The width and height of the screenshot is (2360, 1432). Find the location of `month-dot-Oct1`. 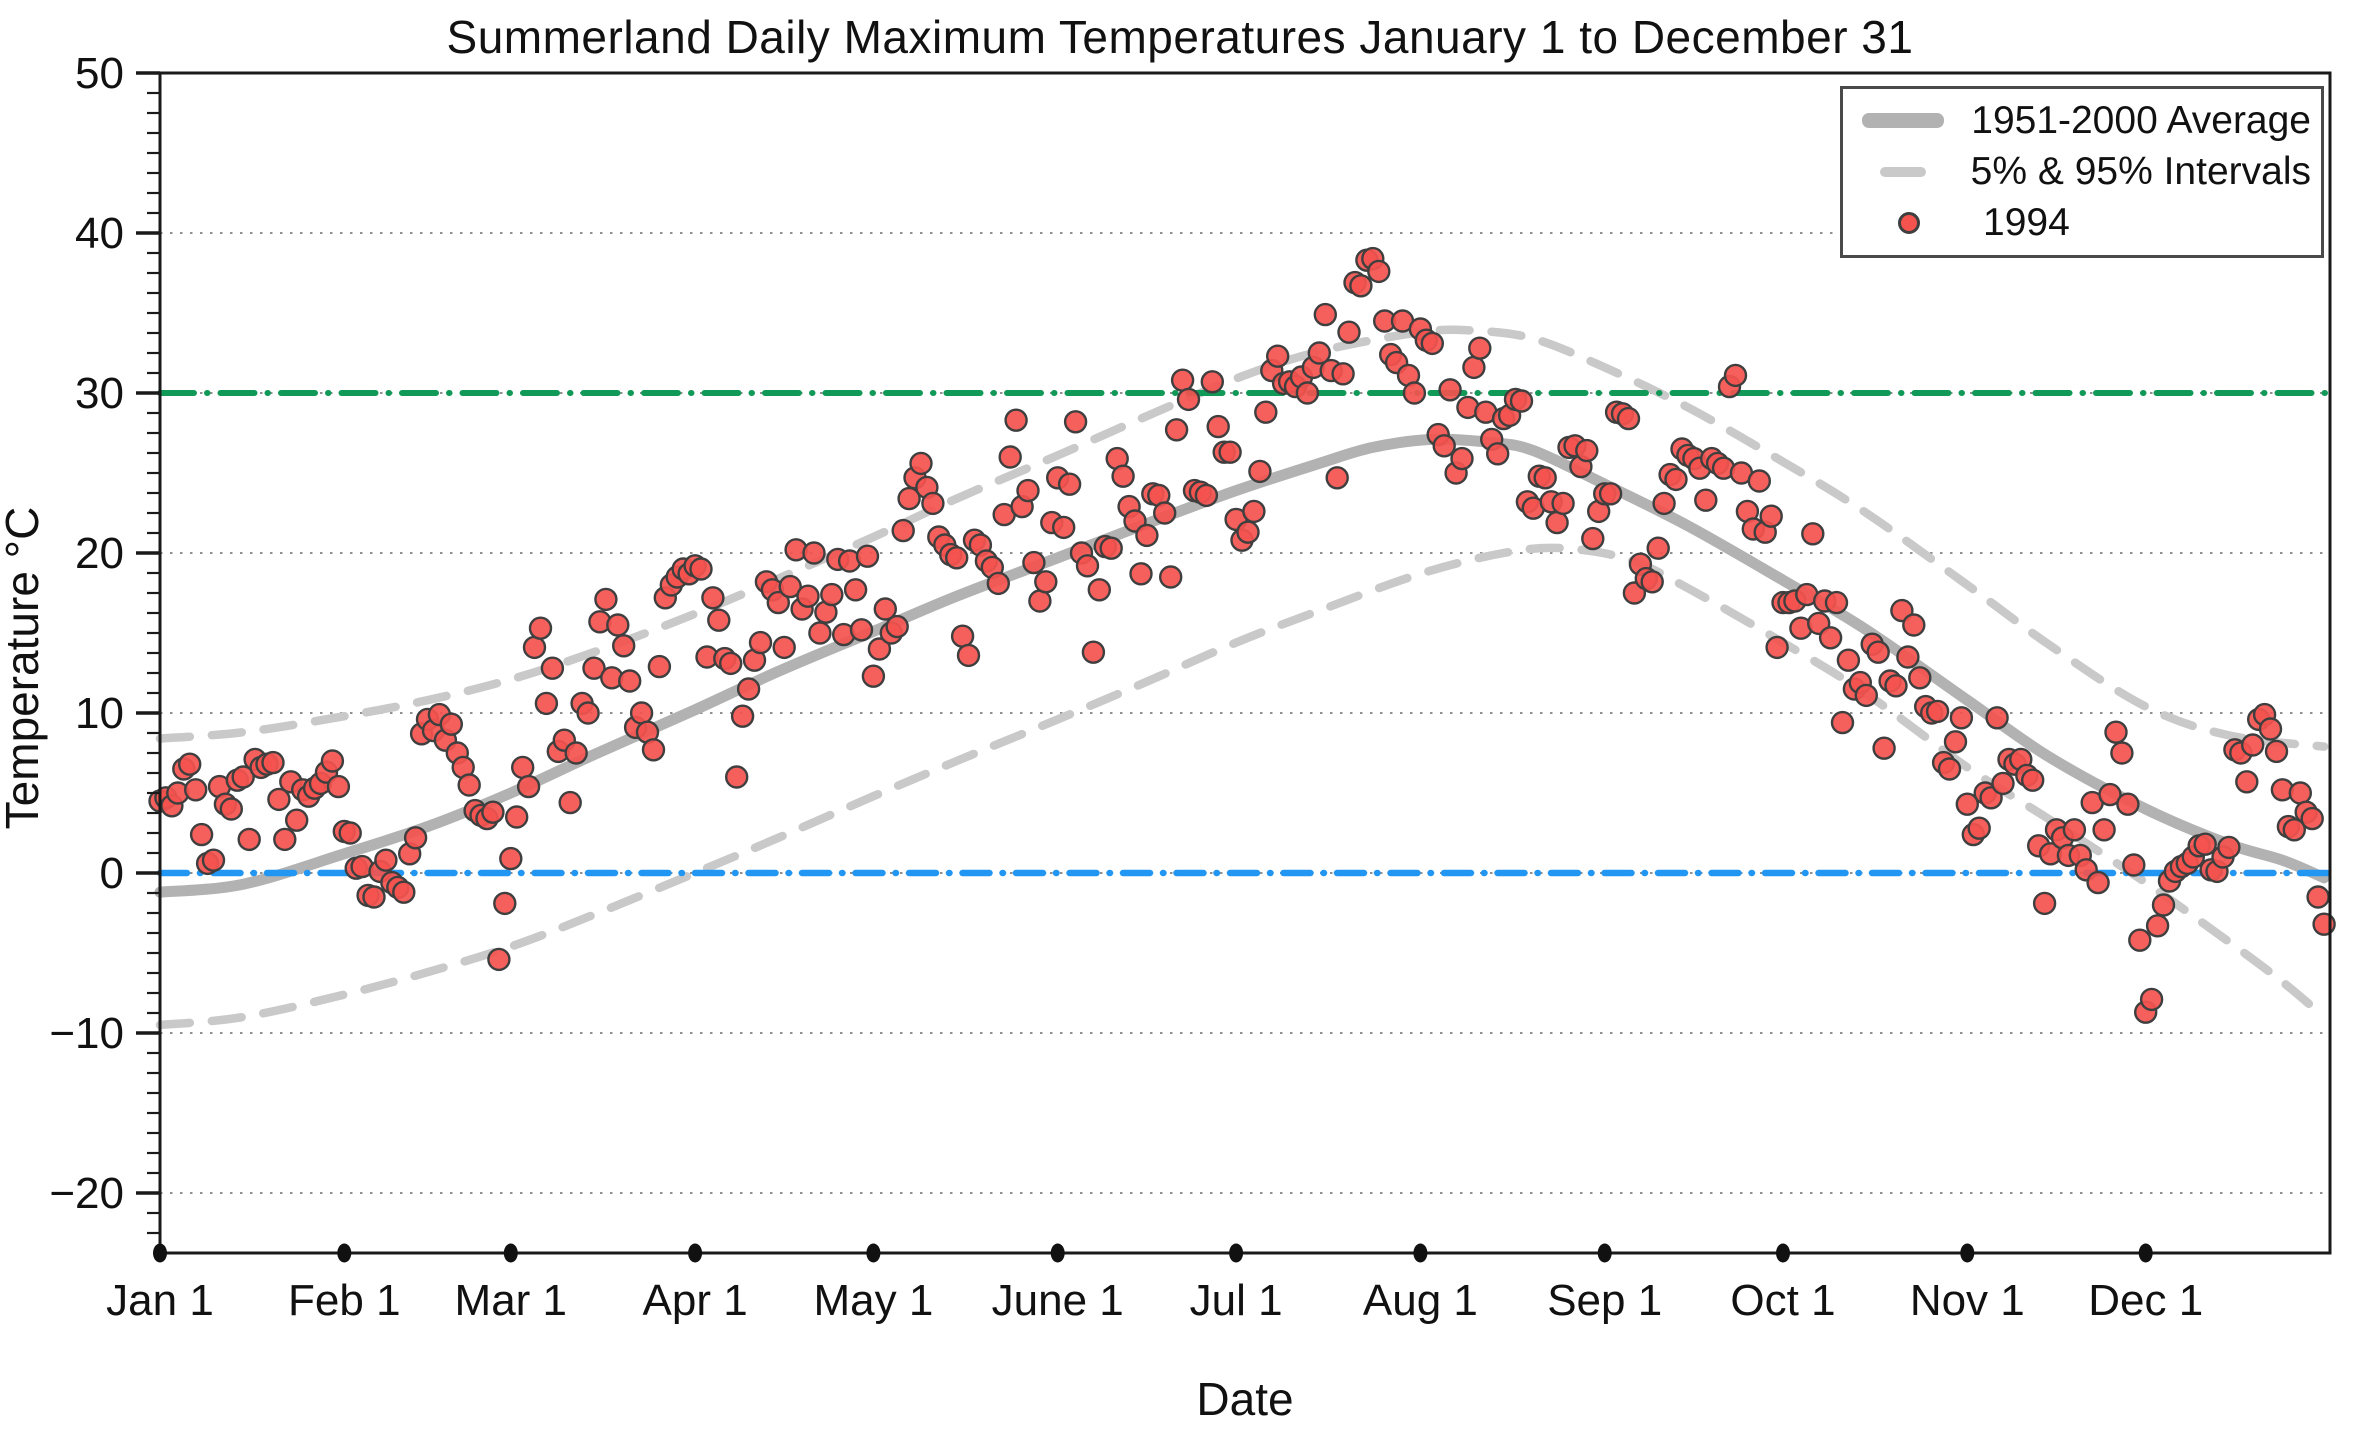

month-dot-Oct1 is located at coordinates (1783, 1253).